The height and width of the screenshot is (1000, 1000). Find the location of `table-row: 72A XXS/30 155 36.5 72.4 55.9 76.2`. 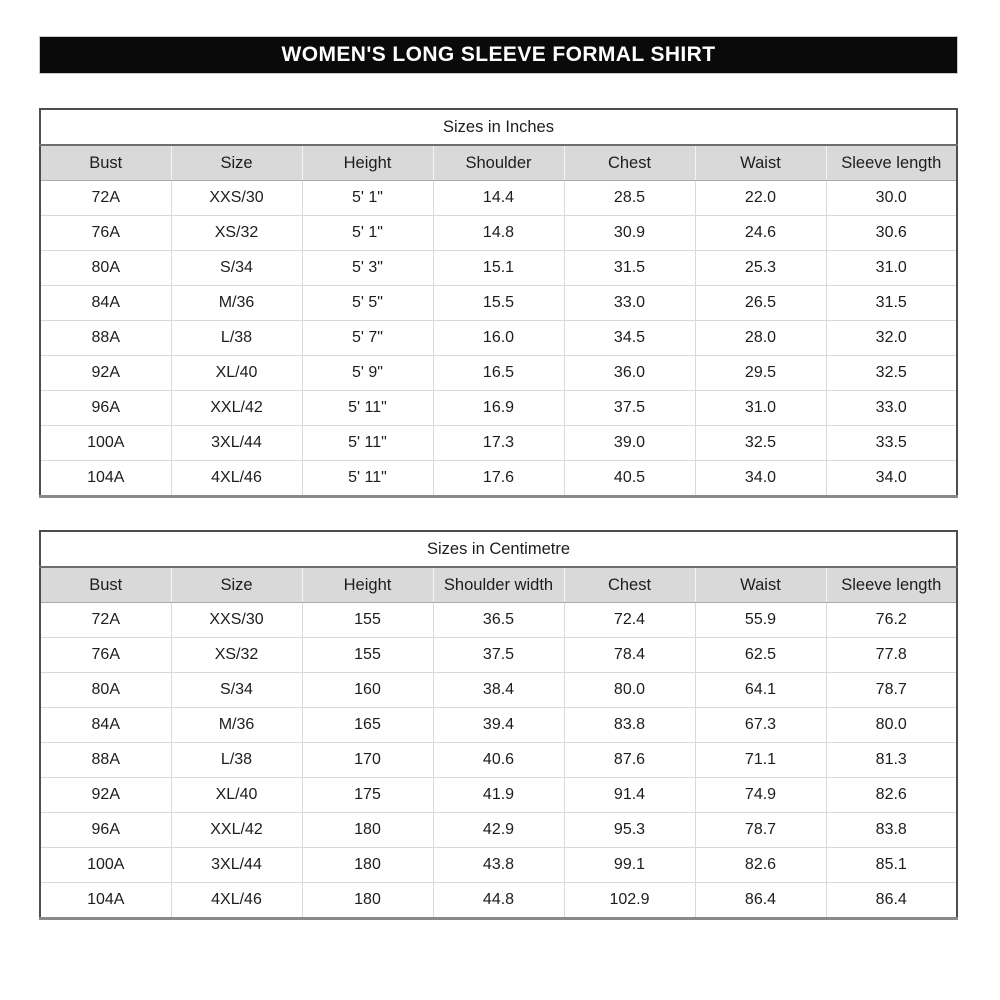

table-row: 72A XXS/30 155 36.5 72.4 55.9 76.2 is located at coordinates (498, 620).